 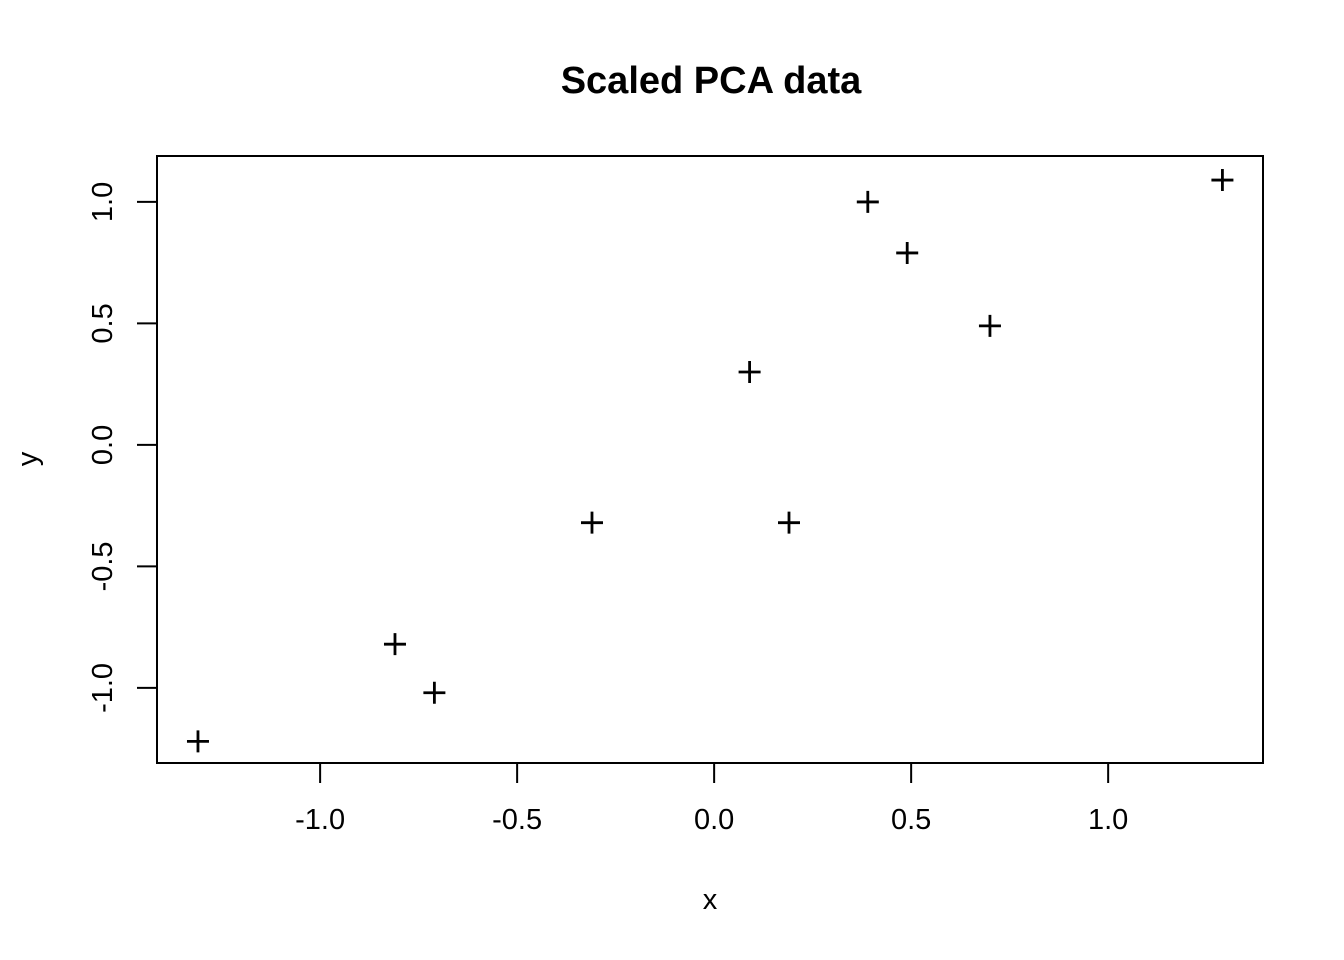 What do you see at coordinates (710, 900) in the screenshot?
I see `x-axis-title: x` at bounding box center [710, 900].